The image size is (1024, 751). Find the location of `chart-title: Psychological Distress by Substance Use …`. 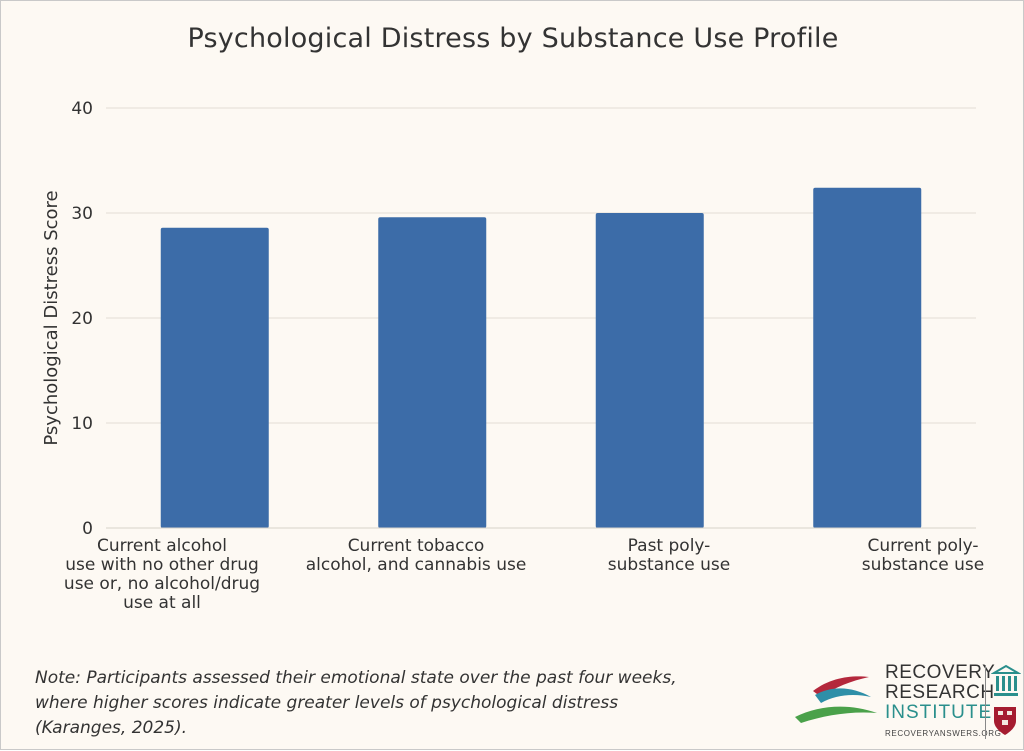

chart-title: Psychological Distress by Substance Use … is located at coordinates (513, 38).